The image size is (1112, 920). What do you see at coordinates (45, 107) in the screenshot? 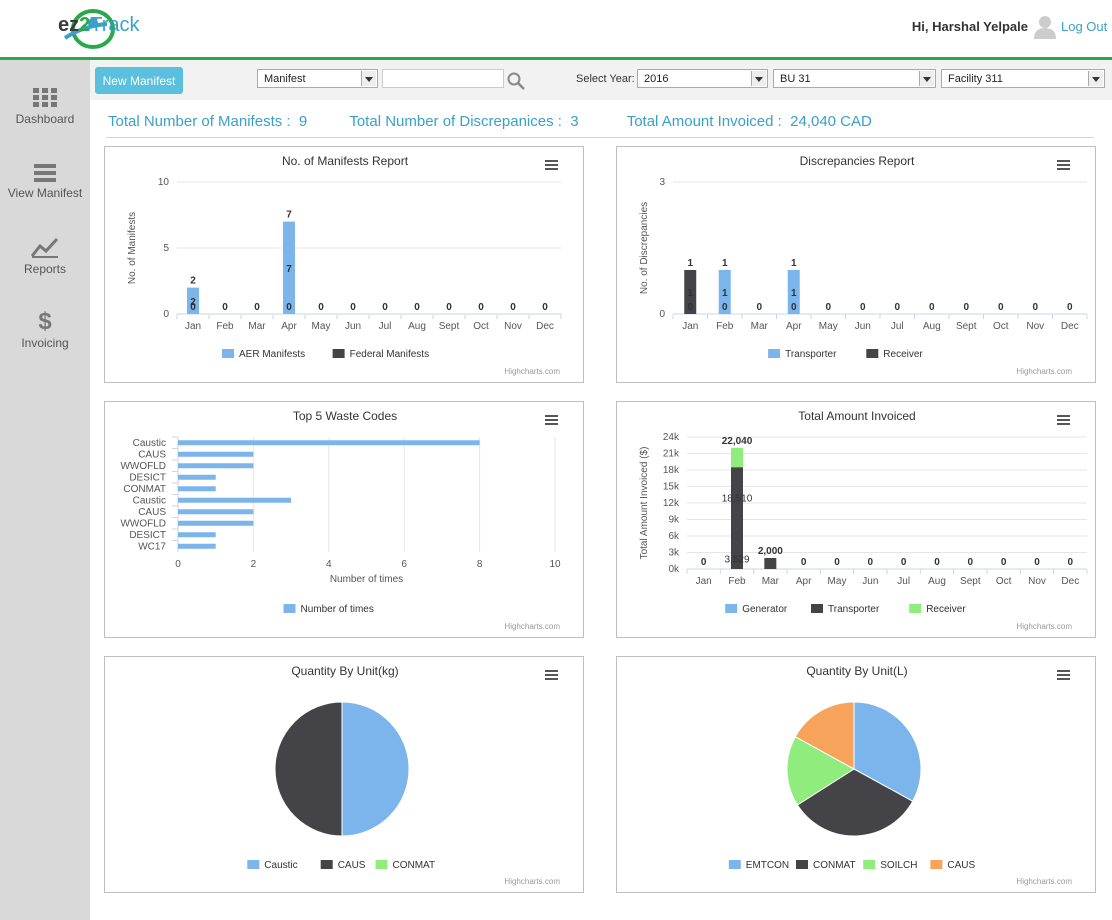
I see `sidebar-item-dashboard: Dashboard` at bounding box center [45, 107].